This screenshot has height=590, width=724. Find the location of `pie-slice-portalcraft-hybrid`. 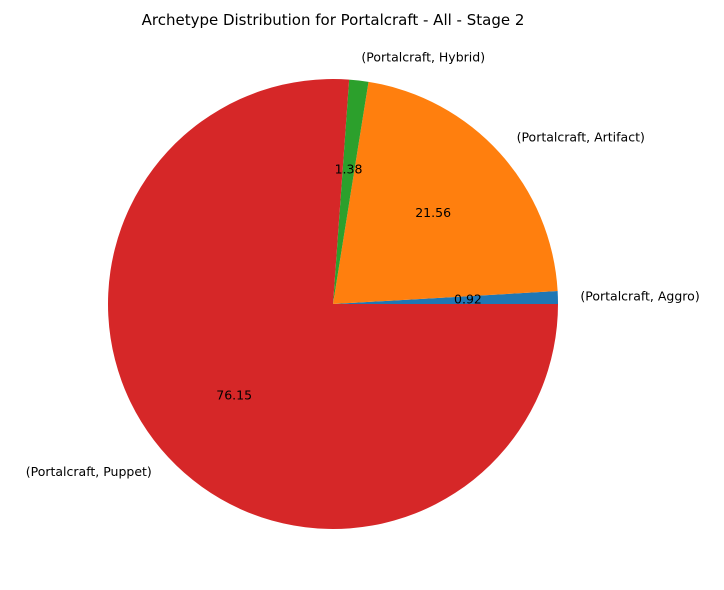

pie-slice-portalcraft-hybrid is located at coordinates (351, 191).